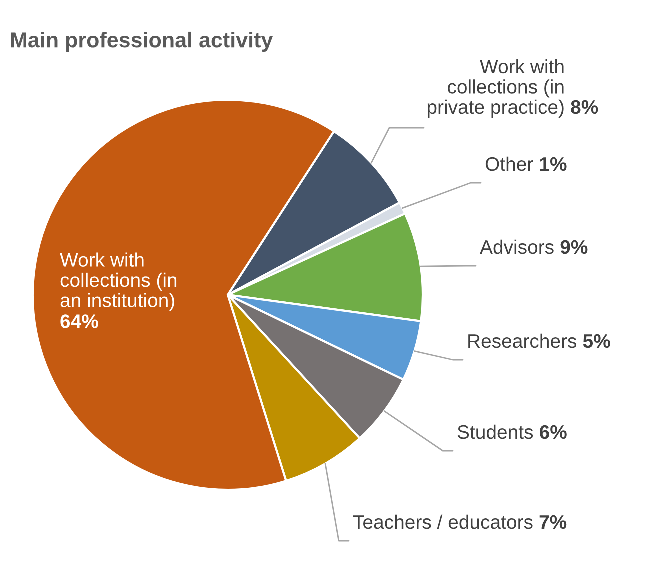 The width and height of the screenshot is (652, 563). I want to click on data-label: 8%, so click(584, 107).